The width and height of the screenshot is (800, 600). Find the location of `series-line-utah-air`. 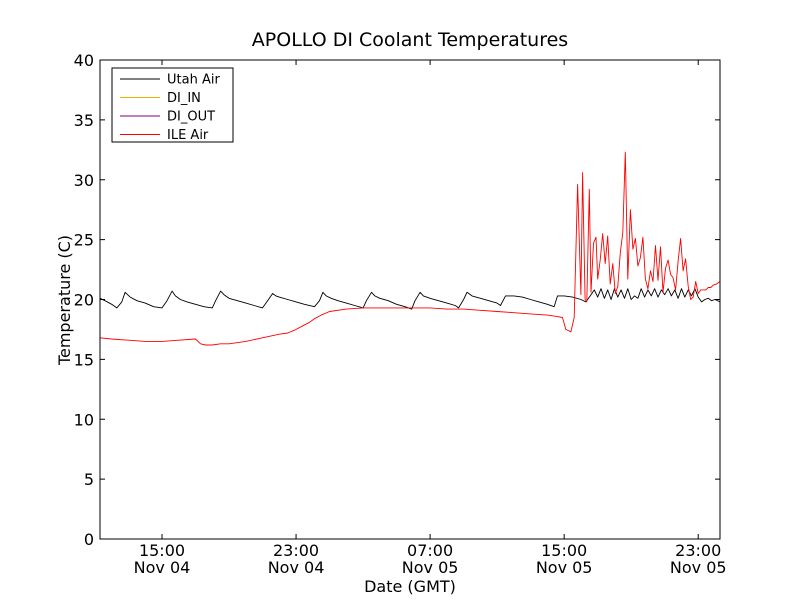

series-line-utah-air is located at coordinates (410, 299).